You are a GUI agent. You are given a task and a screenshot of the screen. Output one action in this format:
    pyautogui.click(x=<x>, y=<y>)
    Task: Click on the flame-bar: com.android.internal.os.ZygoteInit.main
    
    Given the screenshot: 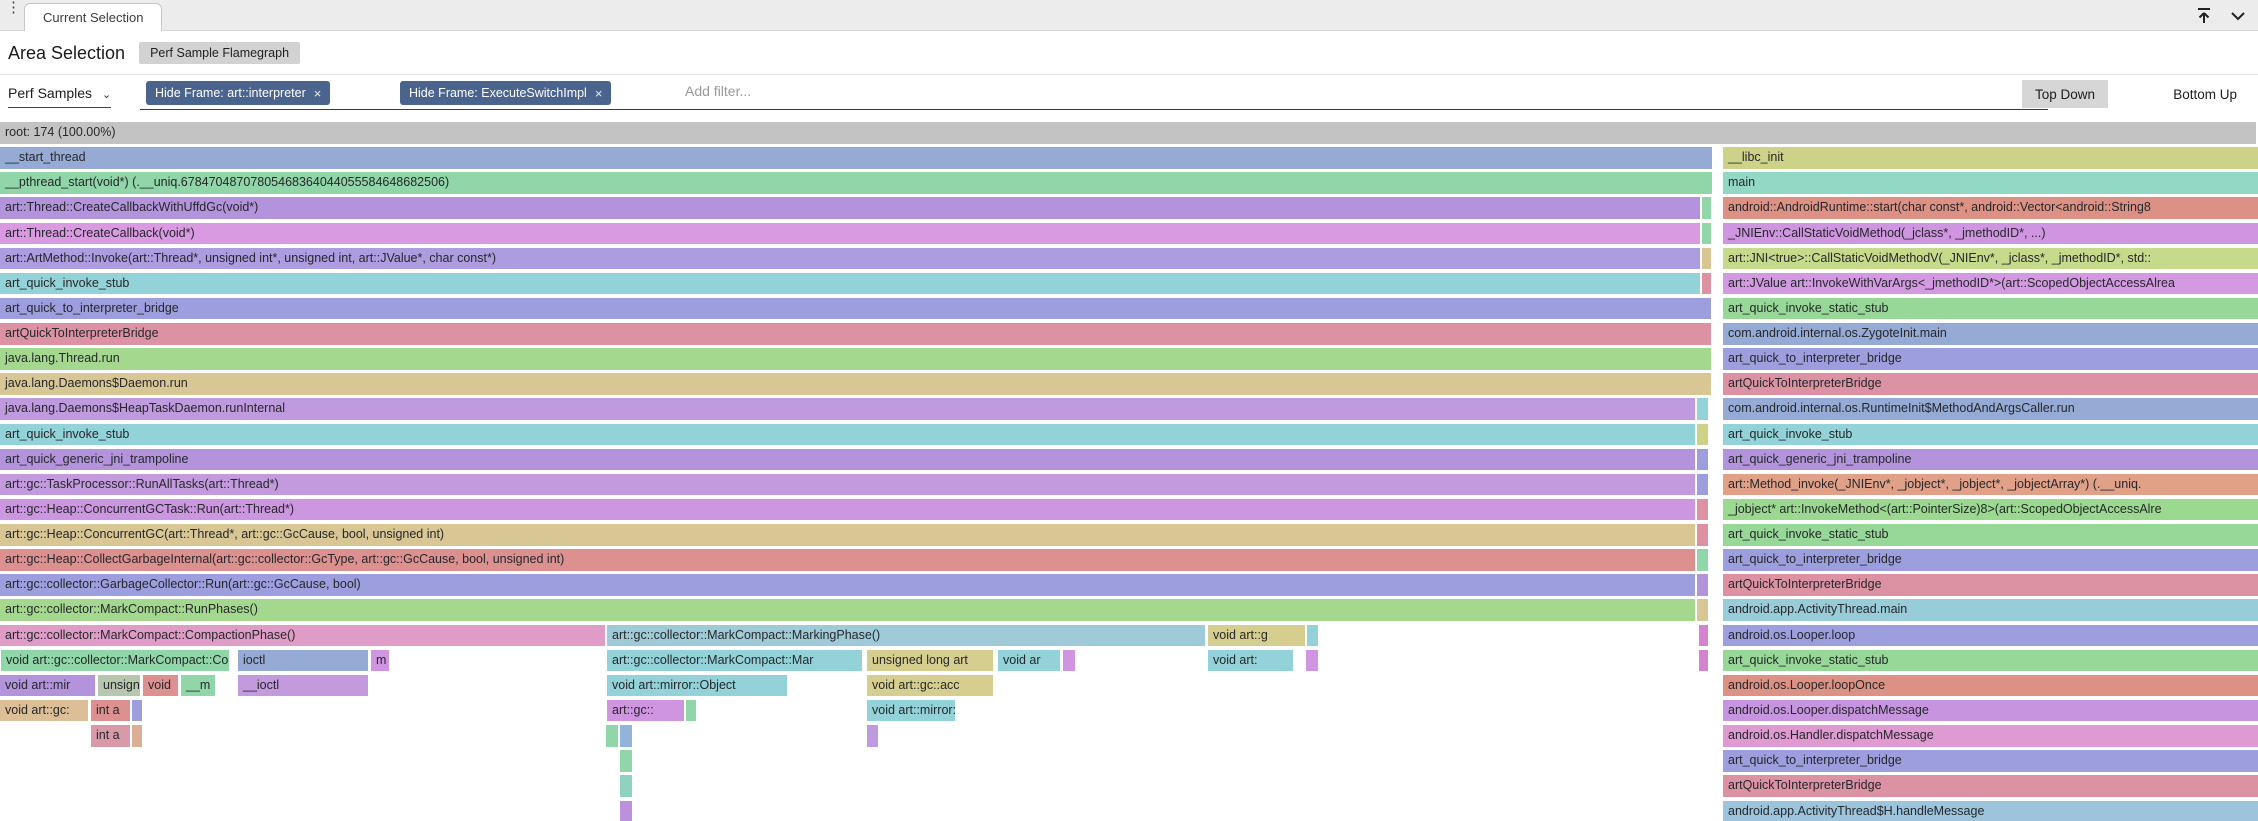 What is the action you would take?
    pyautogui.click(x=1990, y=334)
    